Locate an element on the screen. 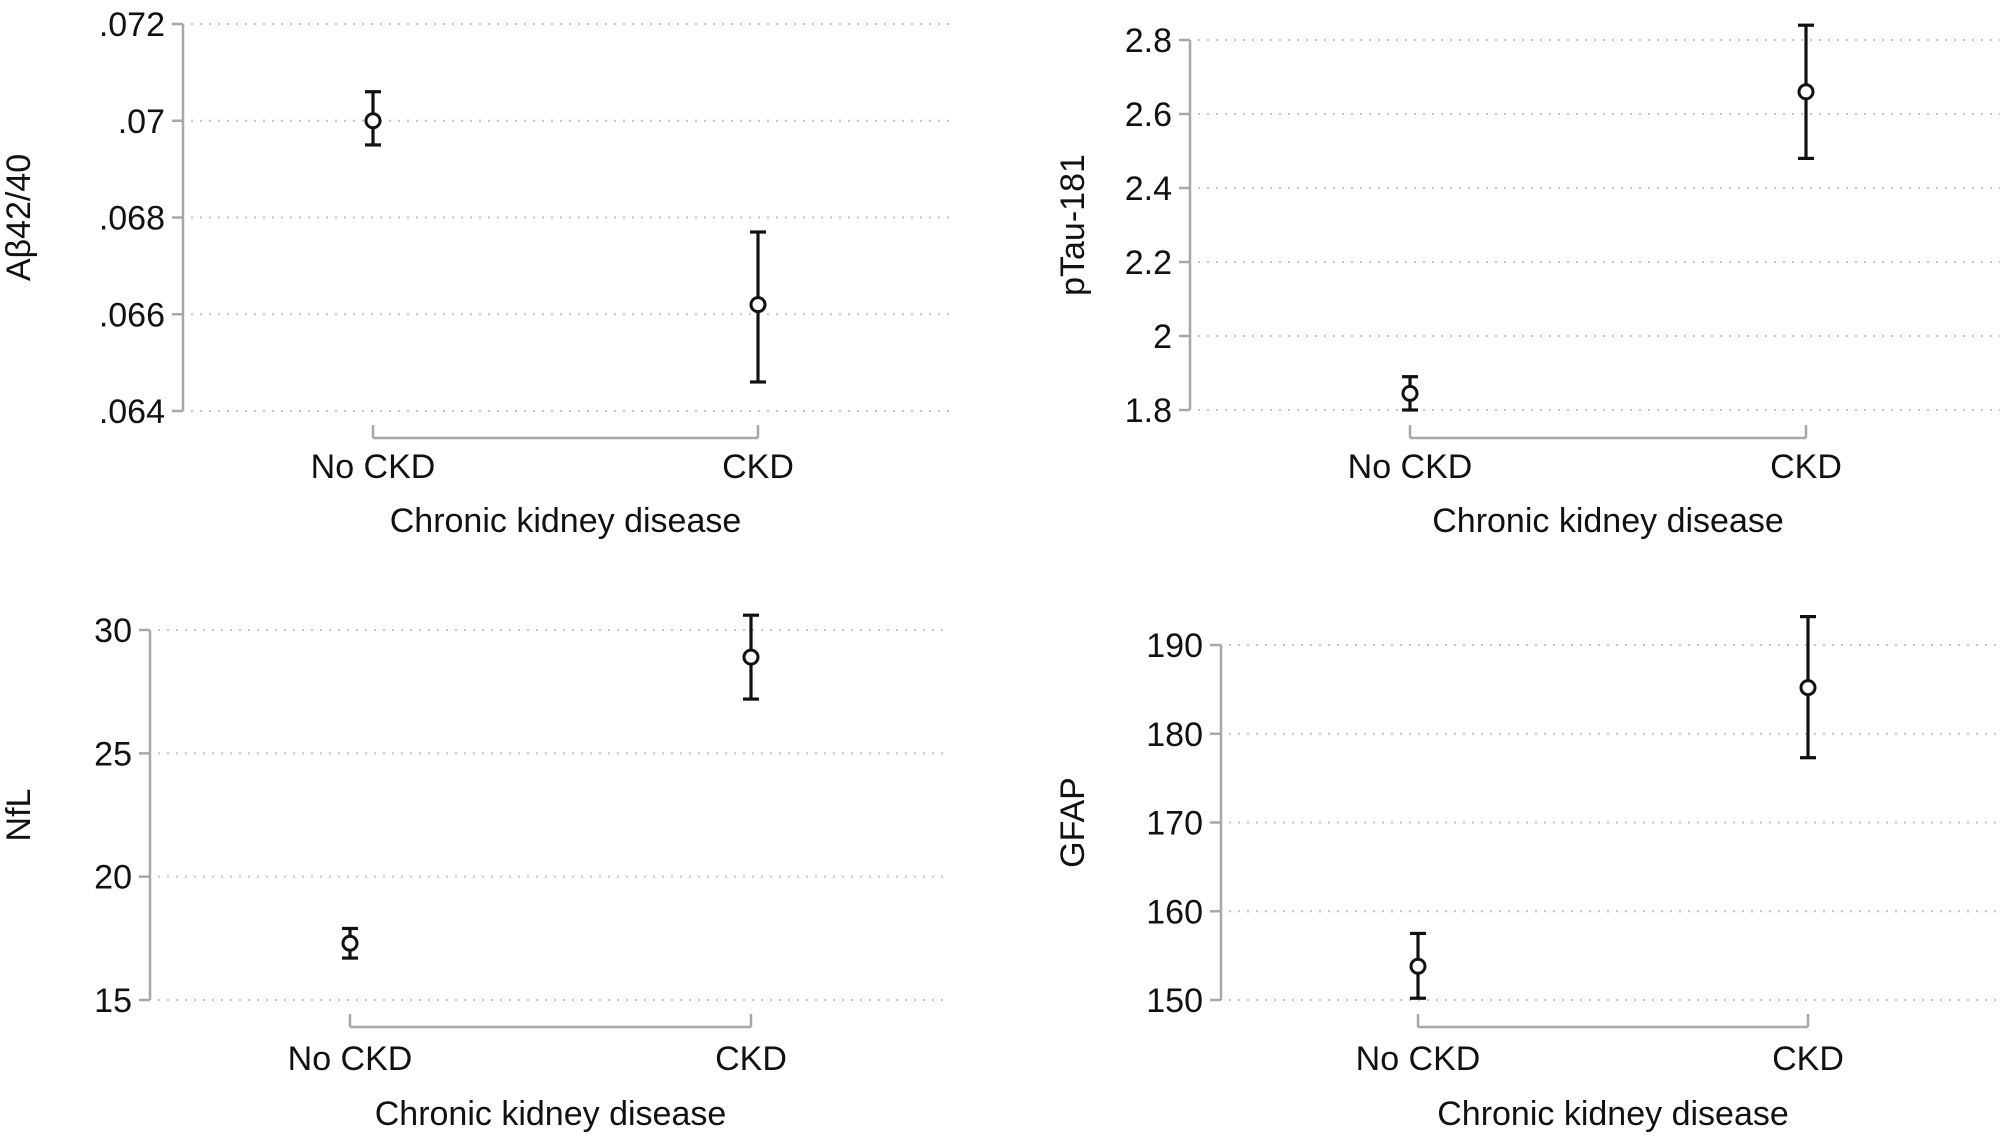 This screenshot has width=2008, height=1145. y-axis-title: pTau-181 is located at coordinates (1073, 225).